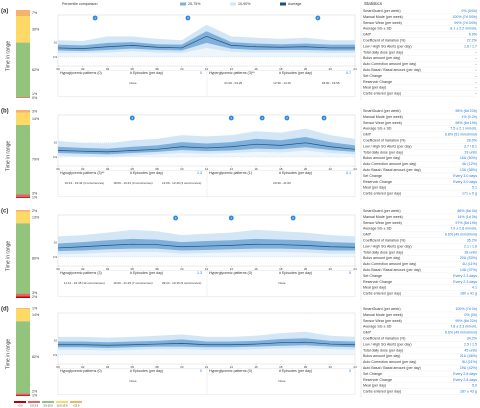  What do you see at coordinates (35, 211) in the screenshot?
I see `tir-label: 2%` at bounding box center [35, 211].